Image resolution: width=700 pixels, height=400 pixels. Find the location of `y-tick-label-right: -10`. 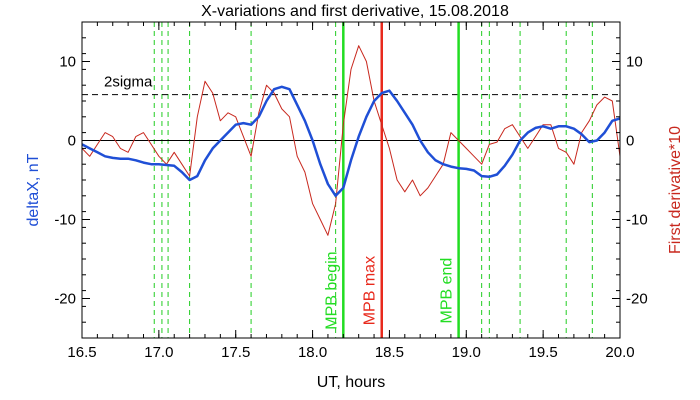

y-tick-label-right: -10 is located at coordinates (637, 220).